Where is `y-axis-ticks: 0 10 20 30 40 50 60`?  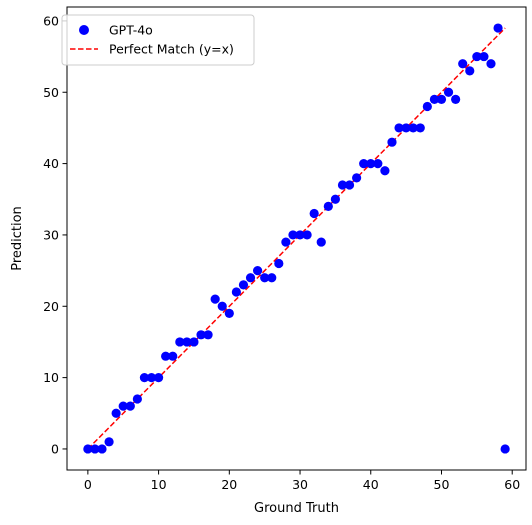 y-axis-ticks: 0 10 20 30 40 50 60 is located at coordinates (55, 234).